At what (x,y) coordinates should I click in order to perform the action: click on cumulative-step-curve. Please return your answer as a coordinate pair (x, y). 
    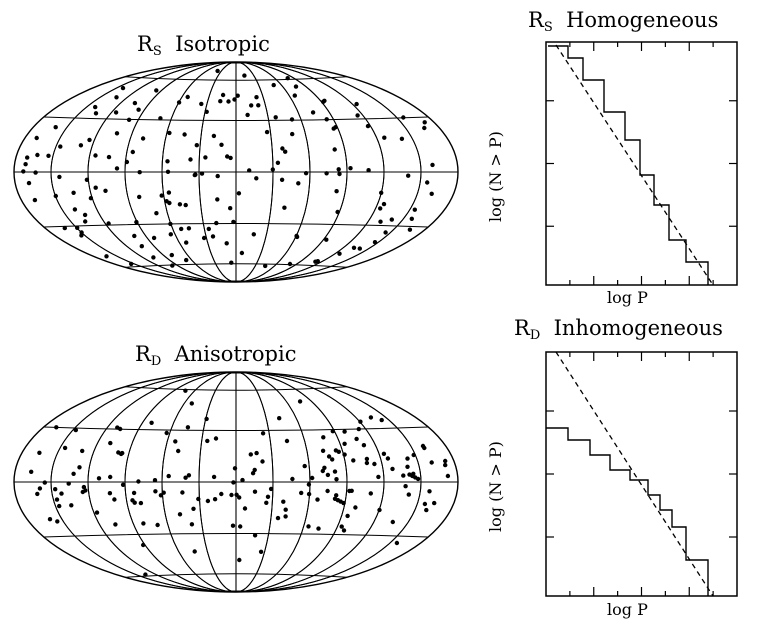
    Looking at the image, I should click on (627, 511).